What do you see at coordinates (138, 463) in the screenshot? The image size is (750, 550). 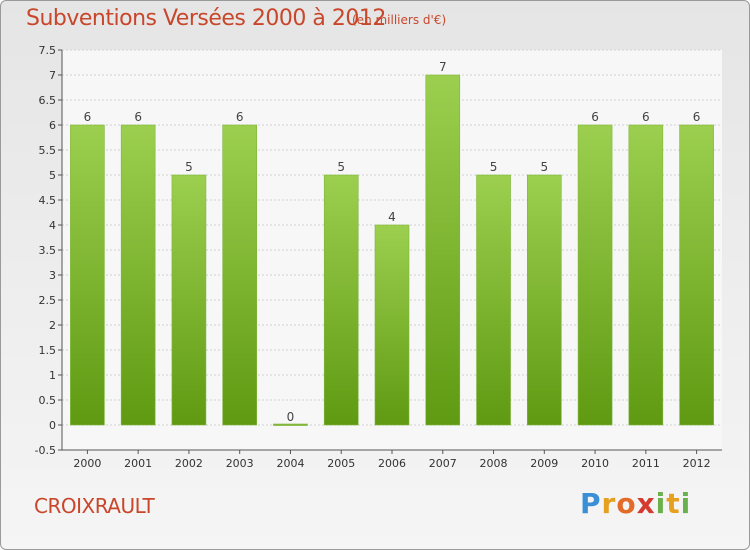 I see `x-tick-label: 2001` at bounding box center [138, 463].